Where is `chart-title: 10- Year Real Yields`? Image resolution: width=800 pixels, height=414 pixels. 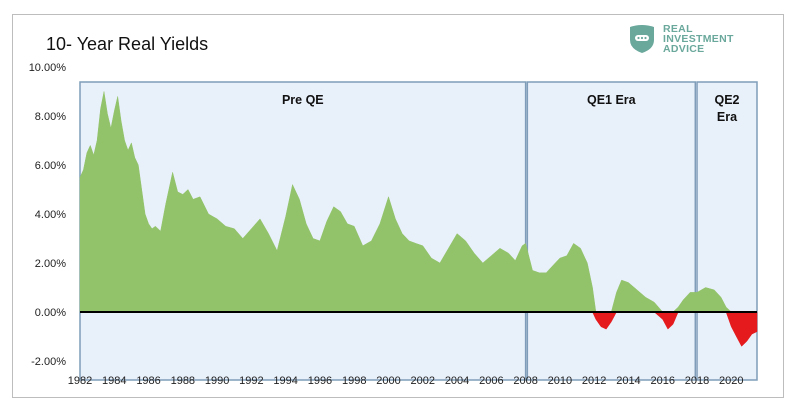 chart-title: 10- Year Real Yields is located at coordinates (127, 44).